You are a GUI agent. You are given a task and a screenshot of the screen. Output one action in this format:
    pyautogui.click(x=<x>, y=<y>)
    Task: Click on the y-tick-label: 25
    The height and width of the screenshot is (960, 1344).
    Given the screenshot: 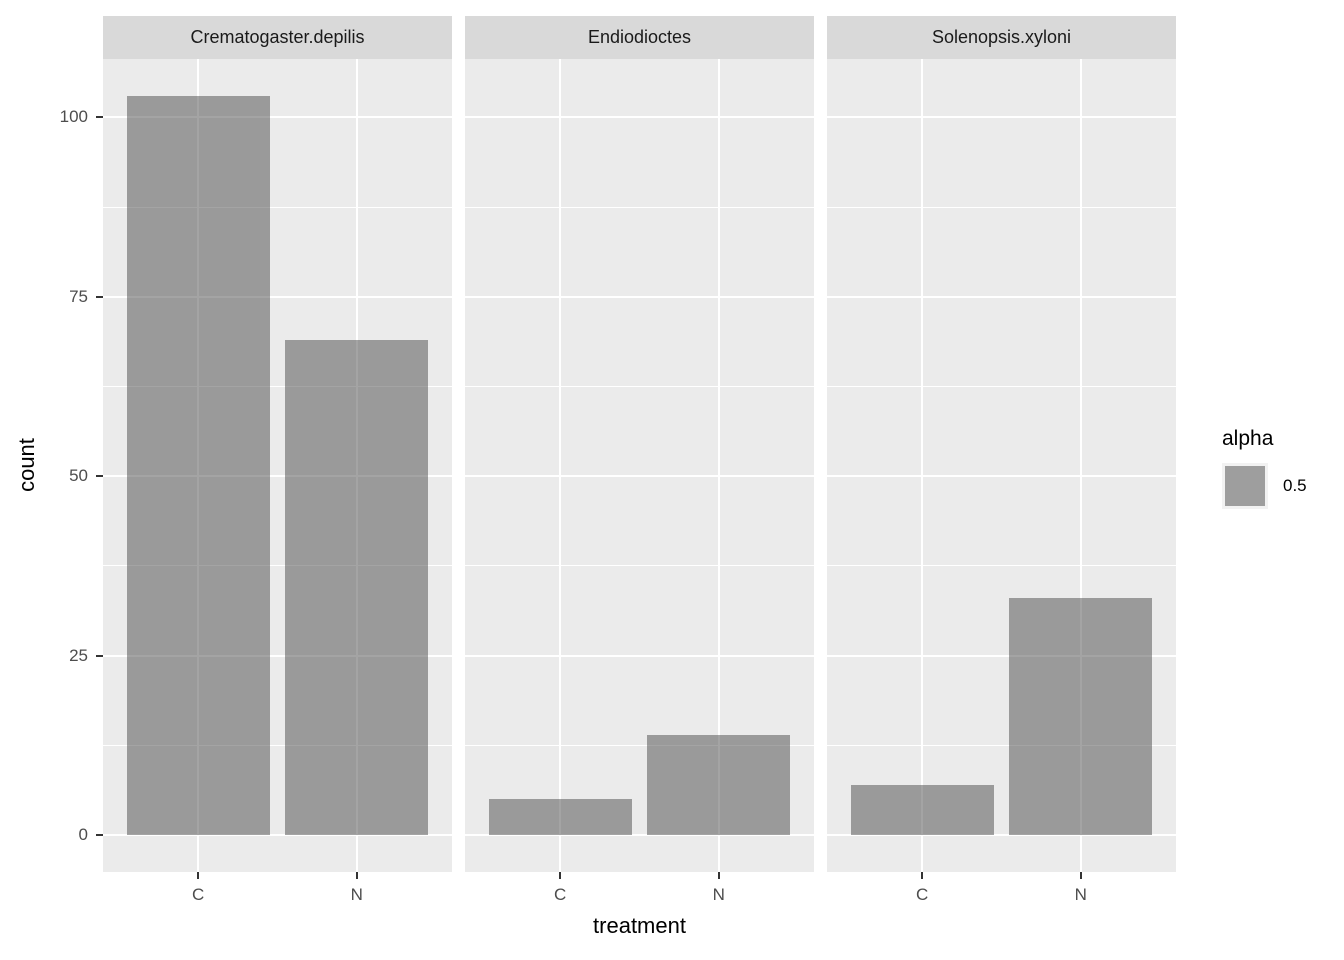 What is the action you would take?
    pyautogui.click(x=78, y=655)
    